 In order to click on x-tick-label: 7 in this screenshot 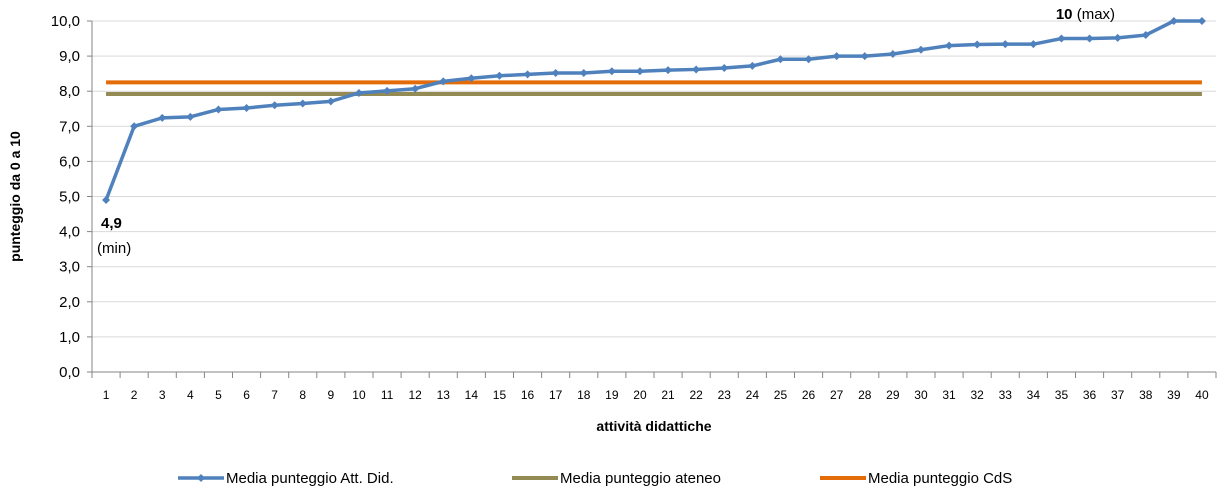, I will do `click(274, 395)`.